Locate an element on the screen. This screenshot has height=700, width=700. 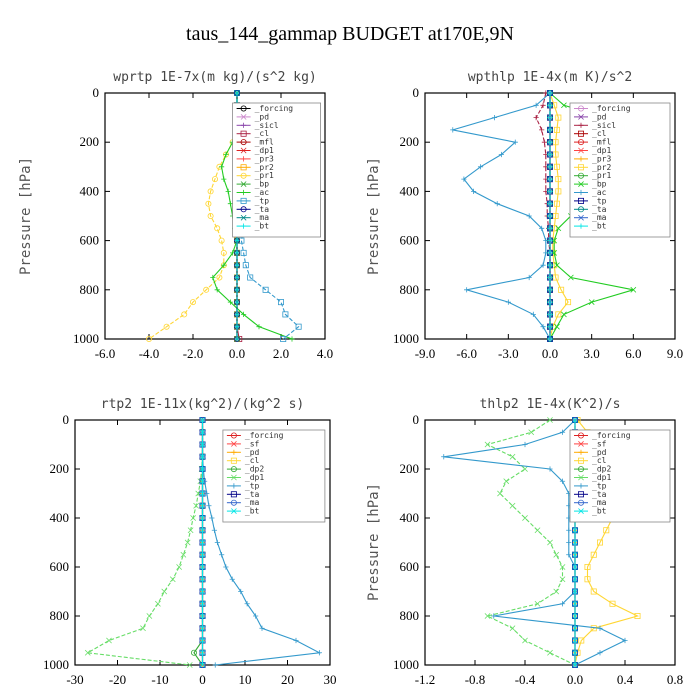
x-tick-label: 0 is located at coordinates (202, 679).